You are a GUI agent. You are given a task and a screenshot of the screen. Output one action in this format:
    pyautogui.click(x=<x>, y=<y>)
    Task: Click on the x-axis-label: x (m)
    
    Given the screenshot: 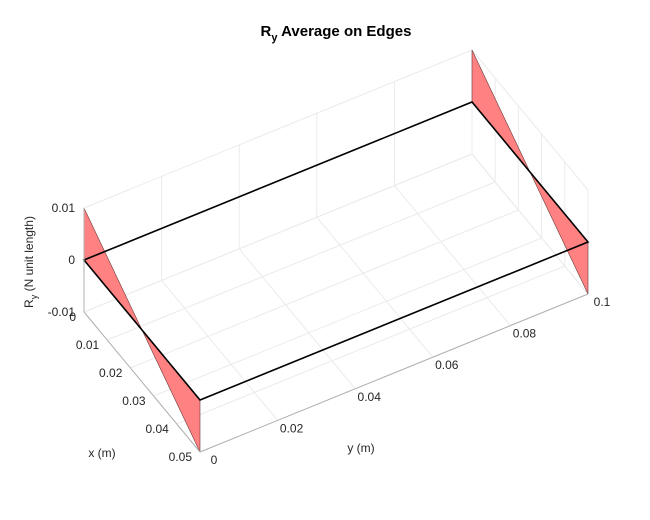 What is the action you would take?
    pyautogui.click(x=101, y=453)
    